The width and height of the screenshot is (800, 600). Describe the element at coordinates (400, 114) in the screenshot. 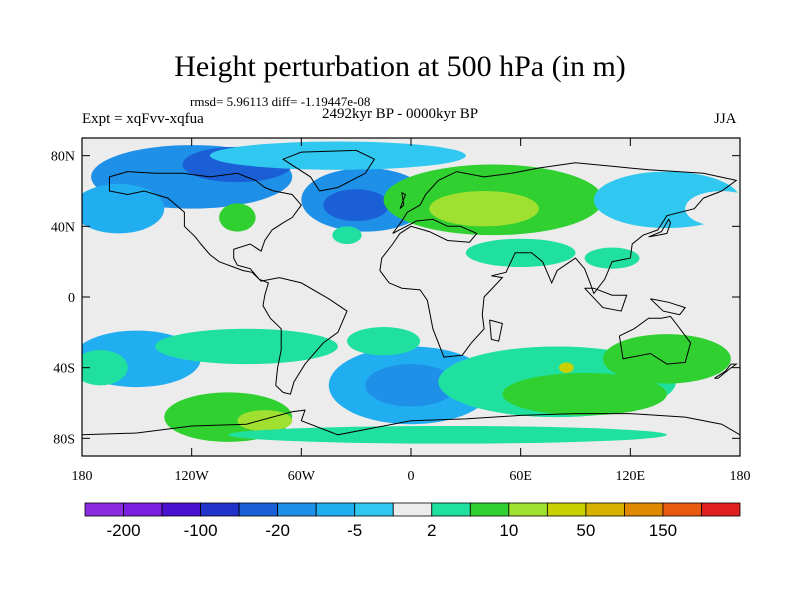

I see `period-label: 2492kyr BP - 0000kyr BP` at that location.